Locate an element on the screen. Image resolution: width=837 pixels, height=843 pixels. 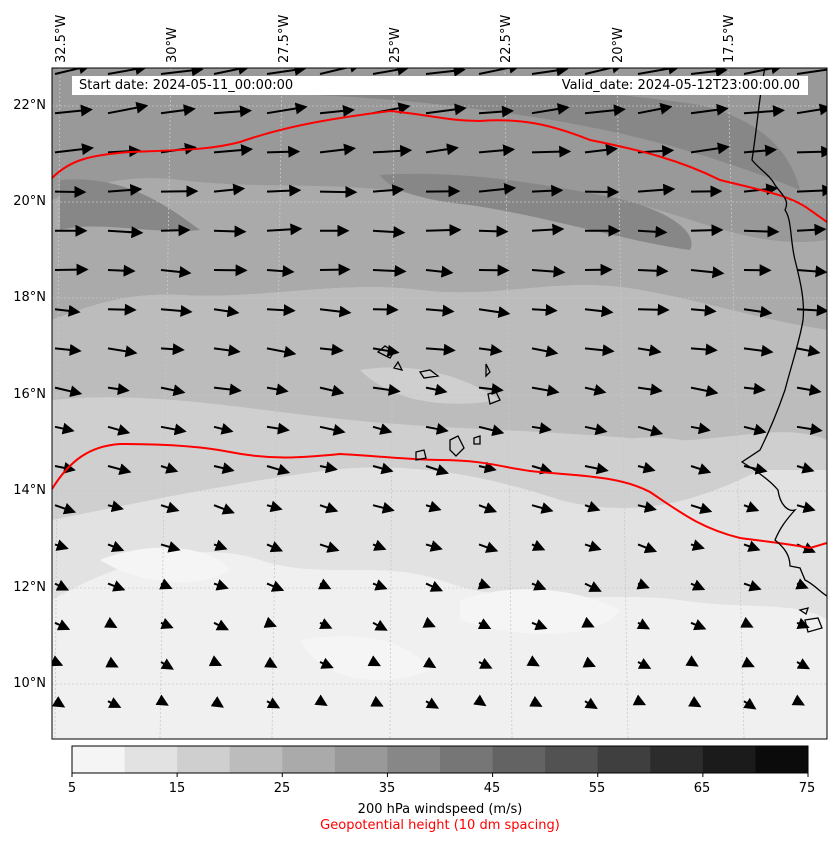
colorbar-sublabel: Geopotential height (10 dm spacing) is located at coordinates (440, 825).